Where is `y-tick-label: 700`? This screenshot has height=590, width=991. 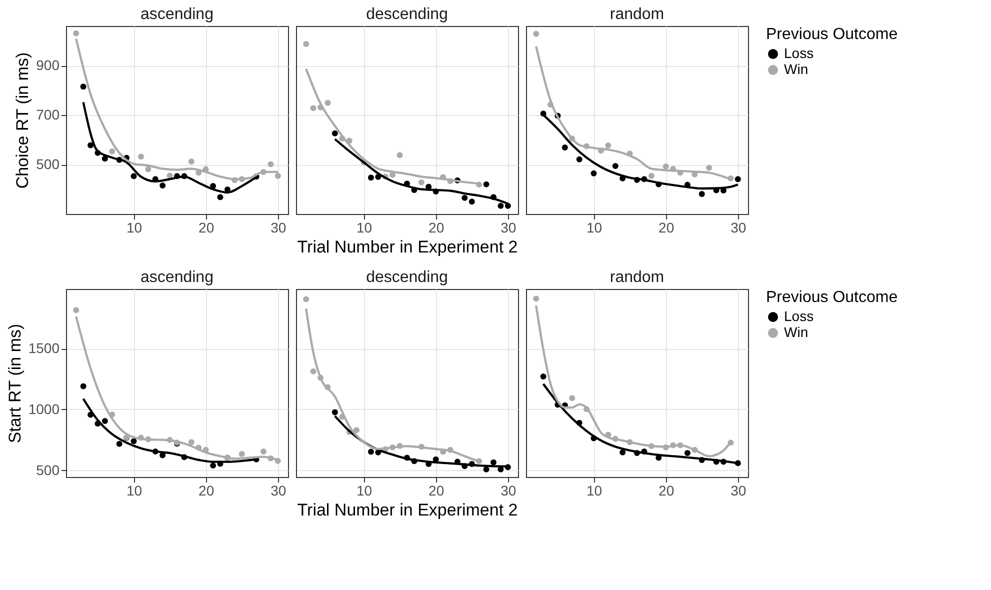
y-tick-label: 700 is located at coordinates (48, 114).